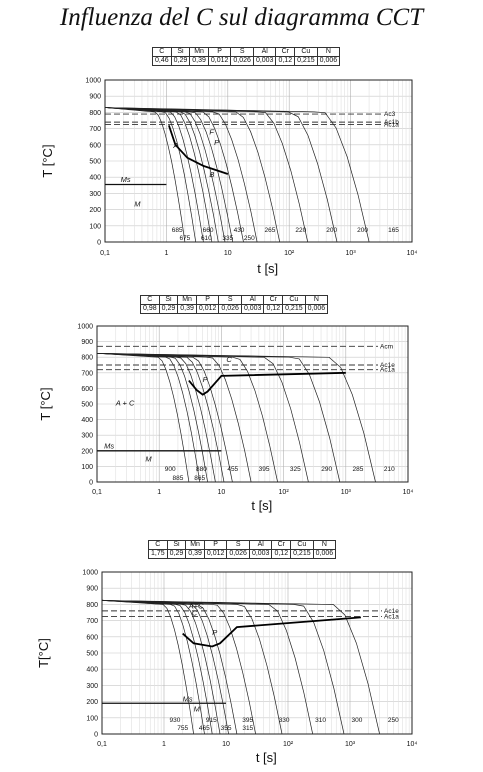  What do you see at coordinates (201, 469) in the screenshot?
I see `hardness-label: 880` at bounding box center [201, 469].